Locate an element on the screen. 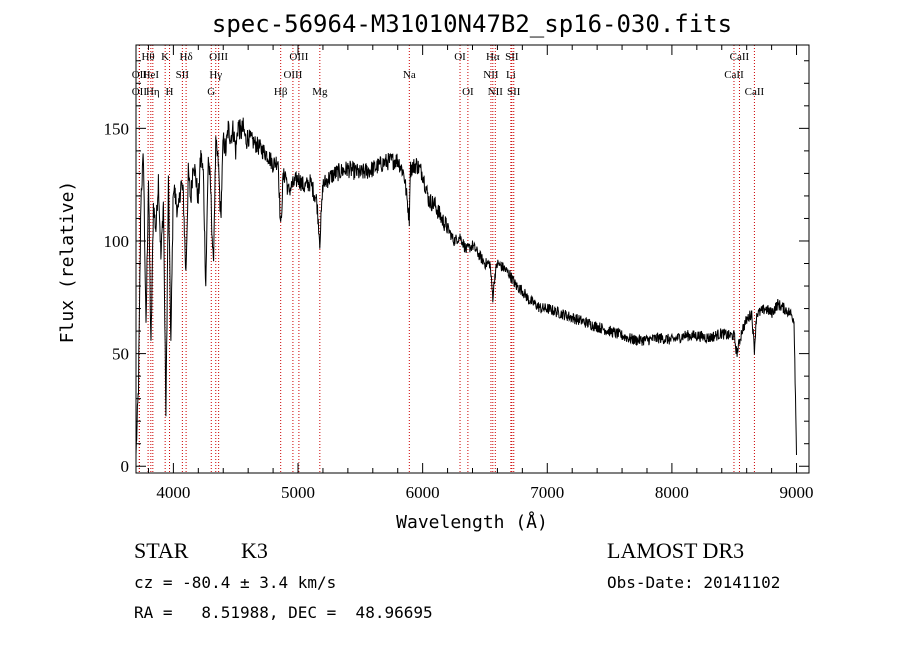 The width and height of the screenshot is (900, 649). line-label: HeI is located at coordinates (151, 75).